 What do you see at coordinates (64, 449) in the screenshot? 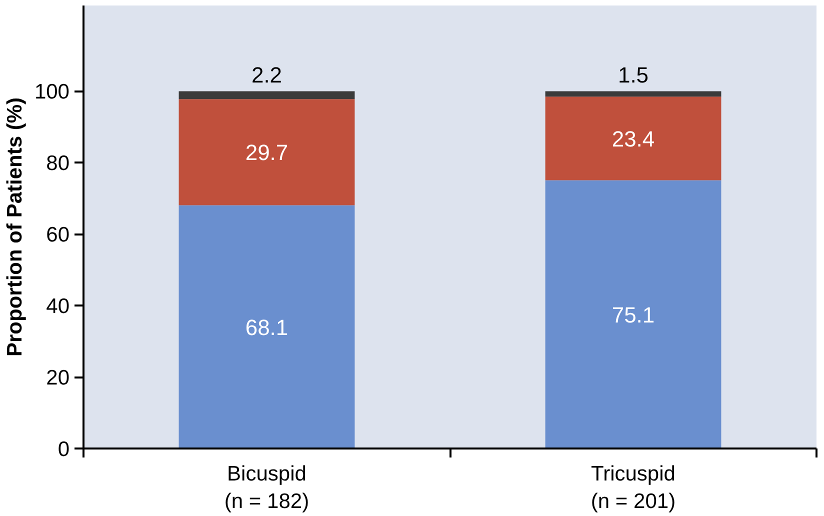
I see `y-tick-label: 0` at bounding box center [64, 449].